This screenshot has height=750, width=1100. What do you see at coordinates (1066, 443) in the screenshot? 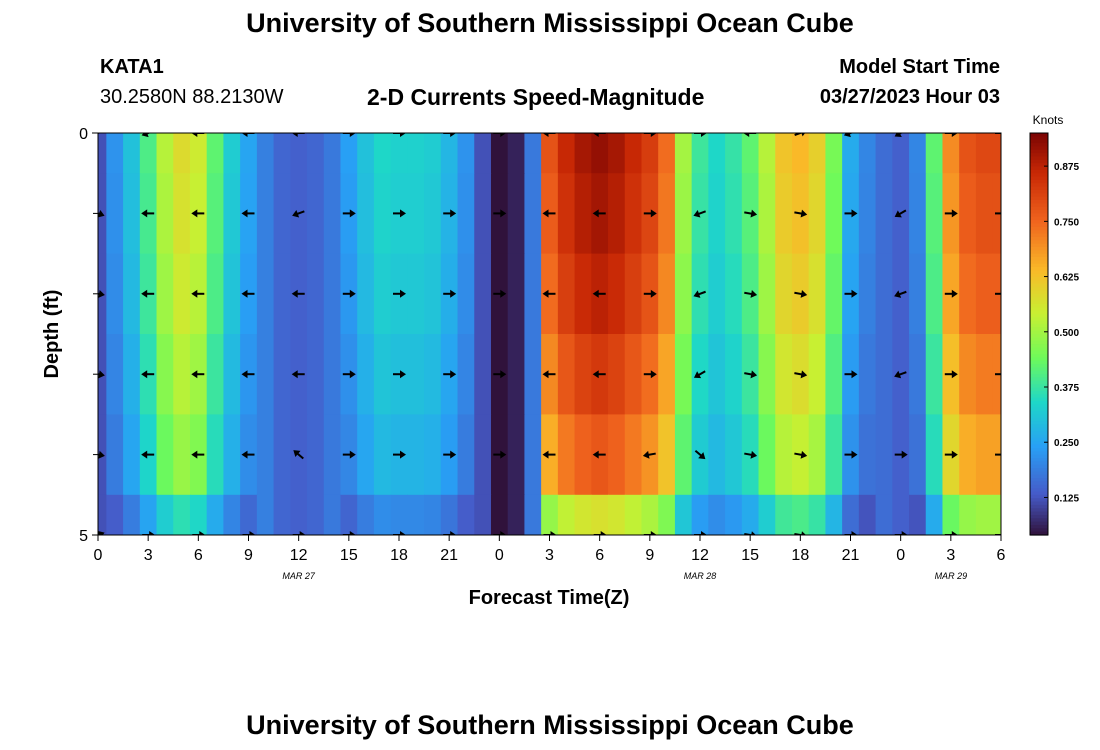
I see `colorbar-tick-label: 0.250` at bounding box center [1066, 443].